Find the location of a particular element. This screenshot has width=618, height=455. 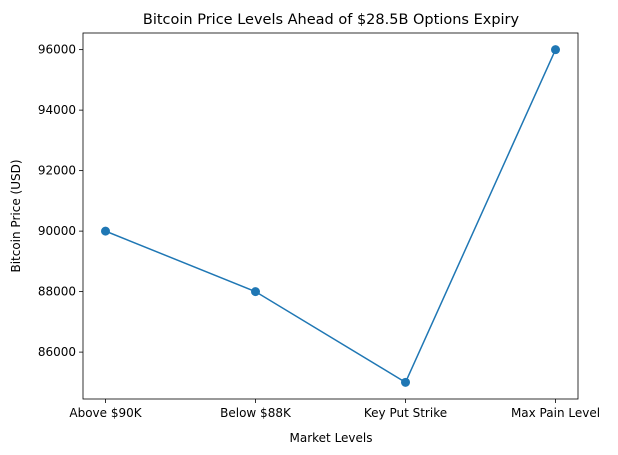

x-tick-label: Below $88K is located at coordinates (256, 413).